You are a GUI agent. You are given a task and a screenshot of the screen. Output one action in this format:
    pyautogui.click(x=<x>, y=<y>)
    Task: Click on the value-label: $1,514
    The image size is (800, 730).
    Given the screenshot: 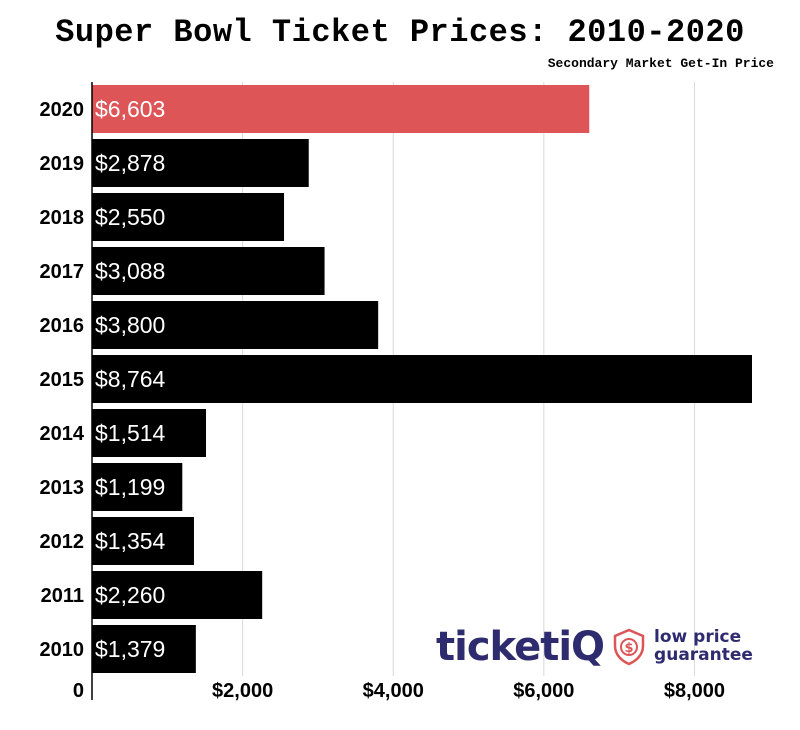 What is the action you would take?
    pyautogui.click(x=130, y=433)
    